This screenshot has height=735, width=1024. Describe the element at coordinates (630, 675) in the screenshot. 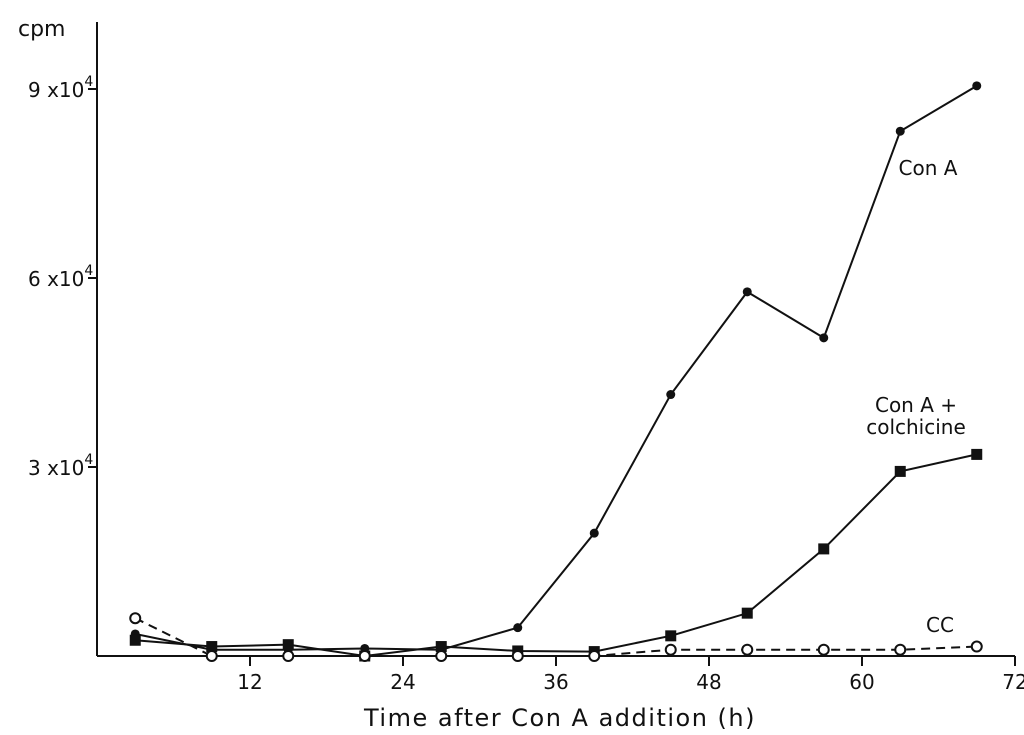

I see `x-ticks: 12 24 36 48 60 72` at that location.